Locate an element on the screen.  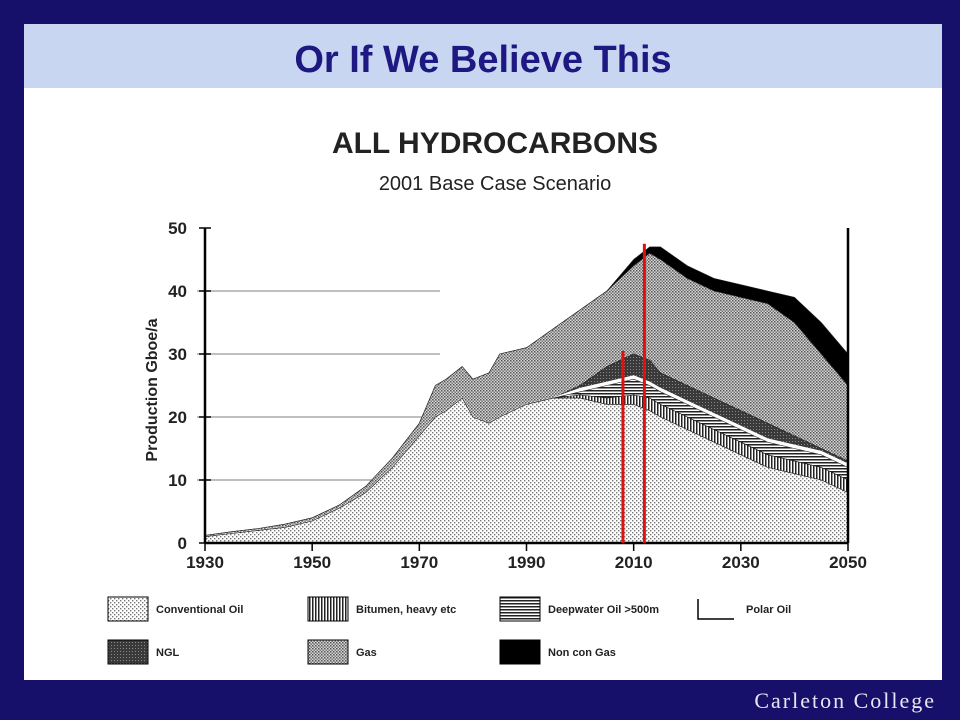
x-tick-label-3: 1990 is located at coordinates (527, 562).